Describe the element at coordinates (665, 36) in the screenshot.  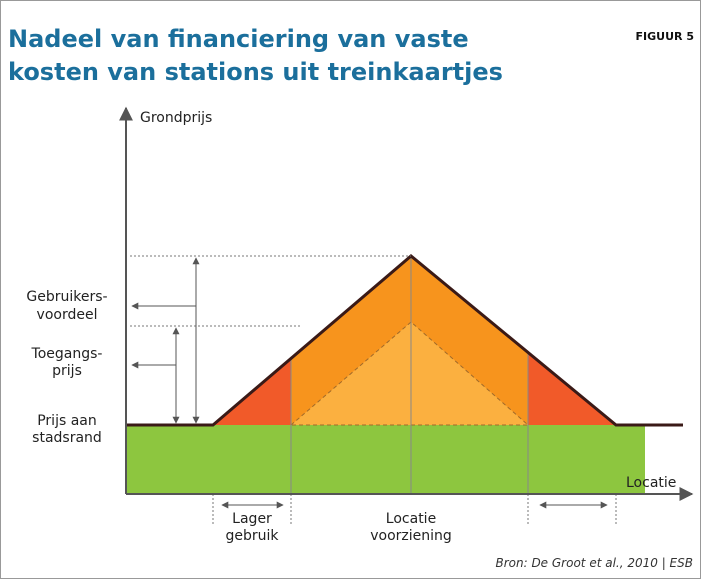
I see `figure-label: FIGUUR 5` at that location.